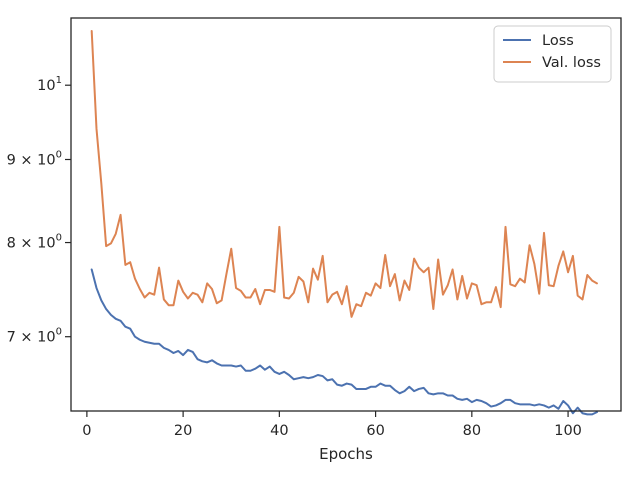 The image size is (640, 480). Describe the element at coordinates (568, 431) in the screenshot. I see `x-tick-label: 100` at that location.